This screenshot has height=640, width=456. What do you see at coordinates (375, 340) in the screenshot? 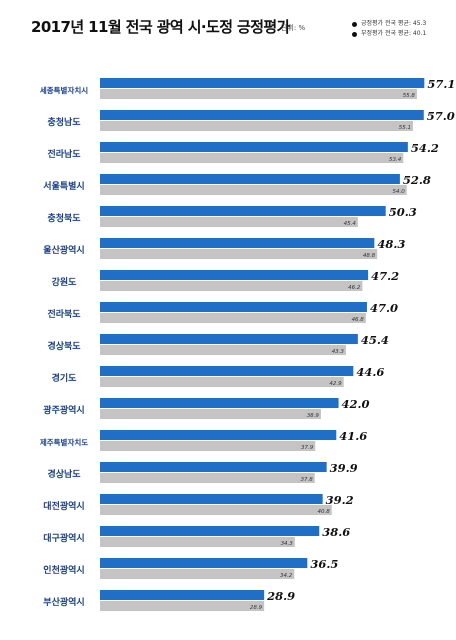
I see `value-label-current: 45.4` at bounding box center [375, 340].